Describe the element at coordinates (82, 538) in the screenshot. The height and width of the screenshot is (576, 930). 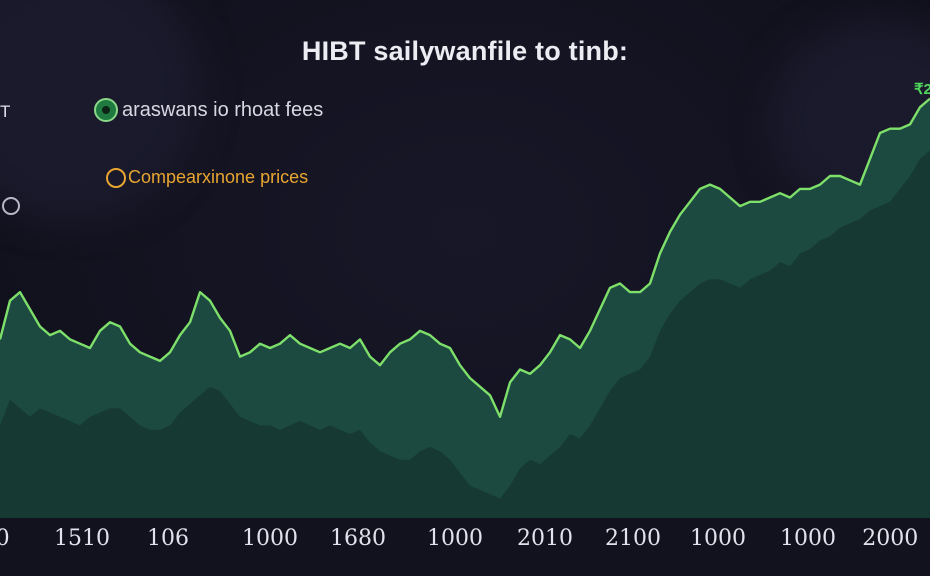
I see `x-tick-label: 1510` at that location.